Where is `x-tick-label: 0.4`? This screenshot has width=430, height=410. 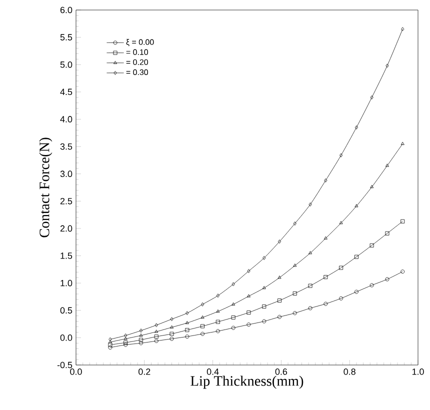
x-tick-label: 0.4 is located at coordinates (212, 371).